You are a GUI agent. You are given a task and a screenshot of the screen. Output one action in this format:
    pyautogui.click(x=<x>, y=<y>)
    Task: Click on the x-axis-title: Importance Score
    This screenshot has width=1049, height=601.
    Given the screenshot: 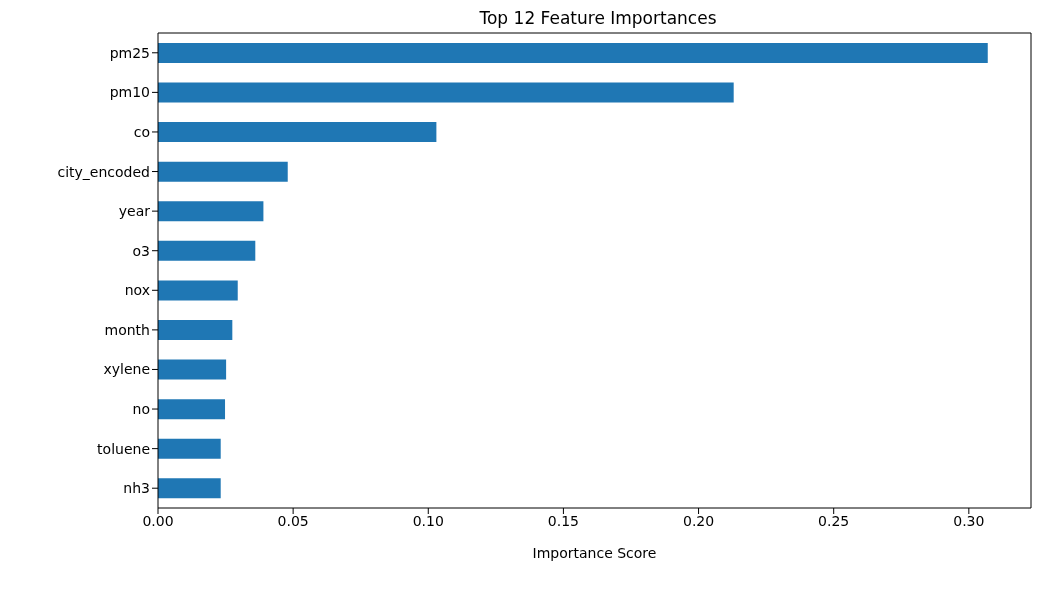 What is the action you would take?
    pyautogui.click(x=594, y=553)
    